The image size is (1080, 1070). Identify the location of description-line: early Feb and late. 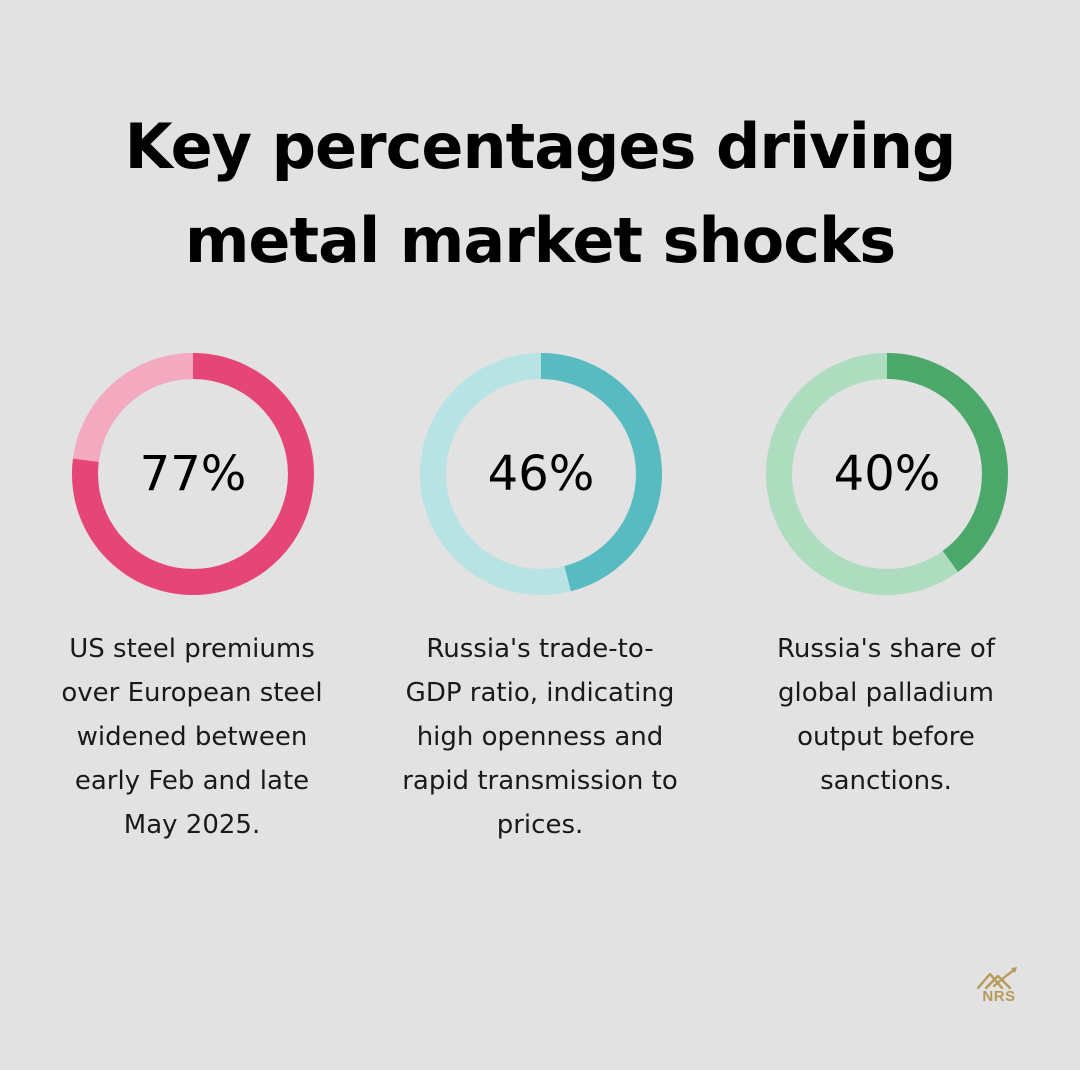
(192, 781).